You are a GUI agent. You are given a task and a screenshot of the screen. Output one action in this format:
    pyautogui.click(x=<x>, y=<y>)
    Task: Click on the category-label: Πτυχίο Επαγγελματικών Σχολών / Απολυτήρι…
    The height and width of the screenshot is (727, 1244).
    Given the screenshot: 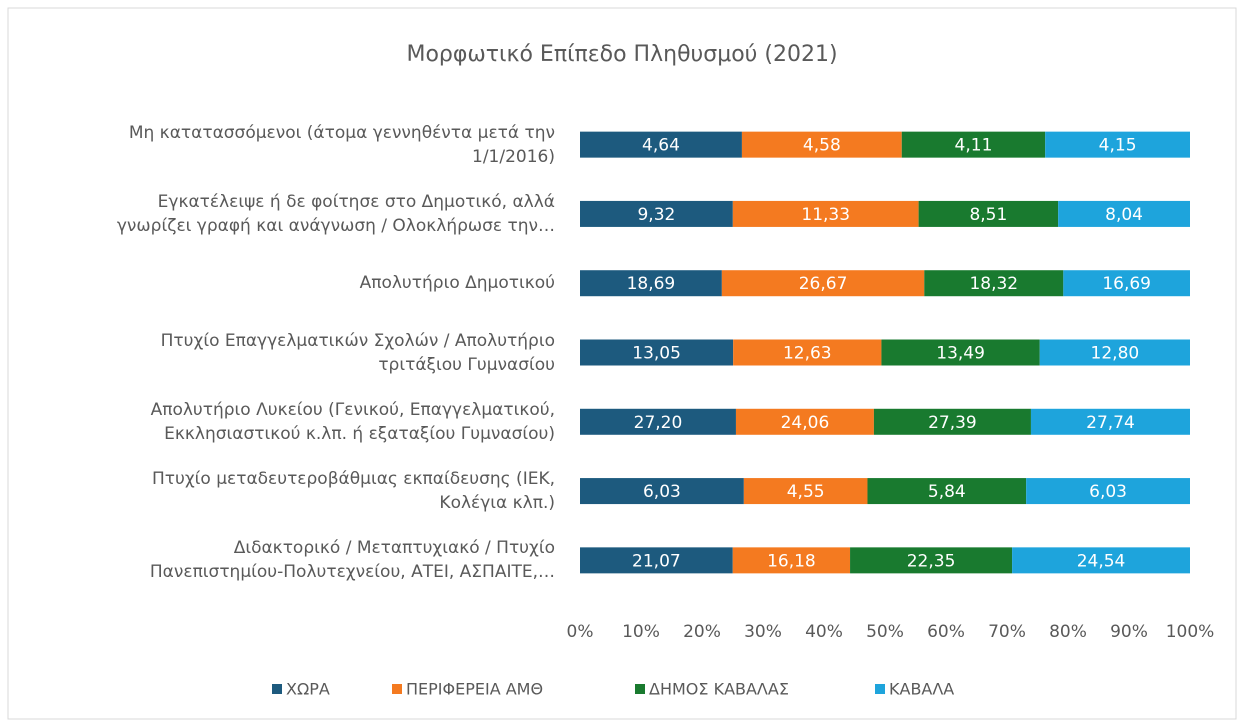 What is the action you would take?
    pyautogui.click(x=357, y=352)
    